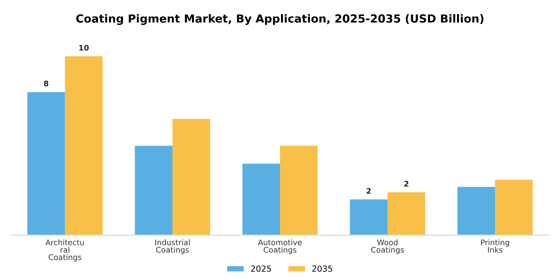 This screenshot has height=280, width=560. I want to click on legend-label: 2035, so click(322, 268).